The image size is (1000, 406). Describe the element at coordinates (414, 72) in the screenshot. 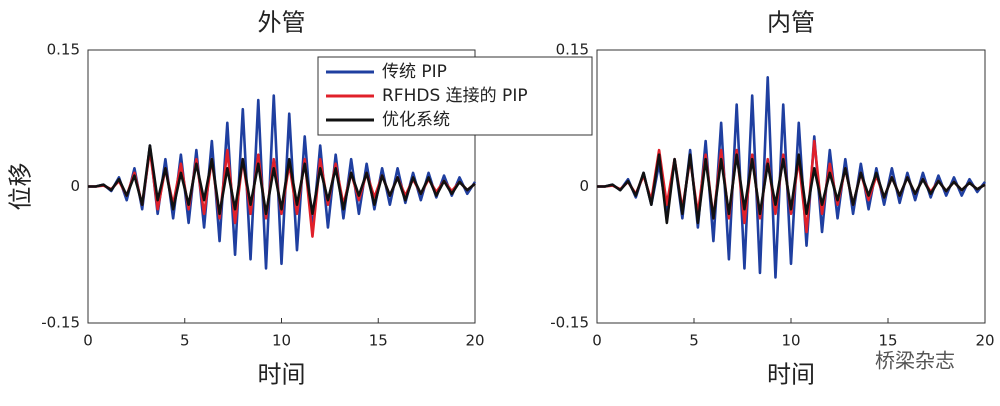

I see `legend-label: 传统 PIP` at that location.